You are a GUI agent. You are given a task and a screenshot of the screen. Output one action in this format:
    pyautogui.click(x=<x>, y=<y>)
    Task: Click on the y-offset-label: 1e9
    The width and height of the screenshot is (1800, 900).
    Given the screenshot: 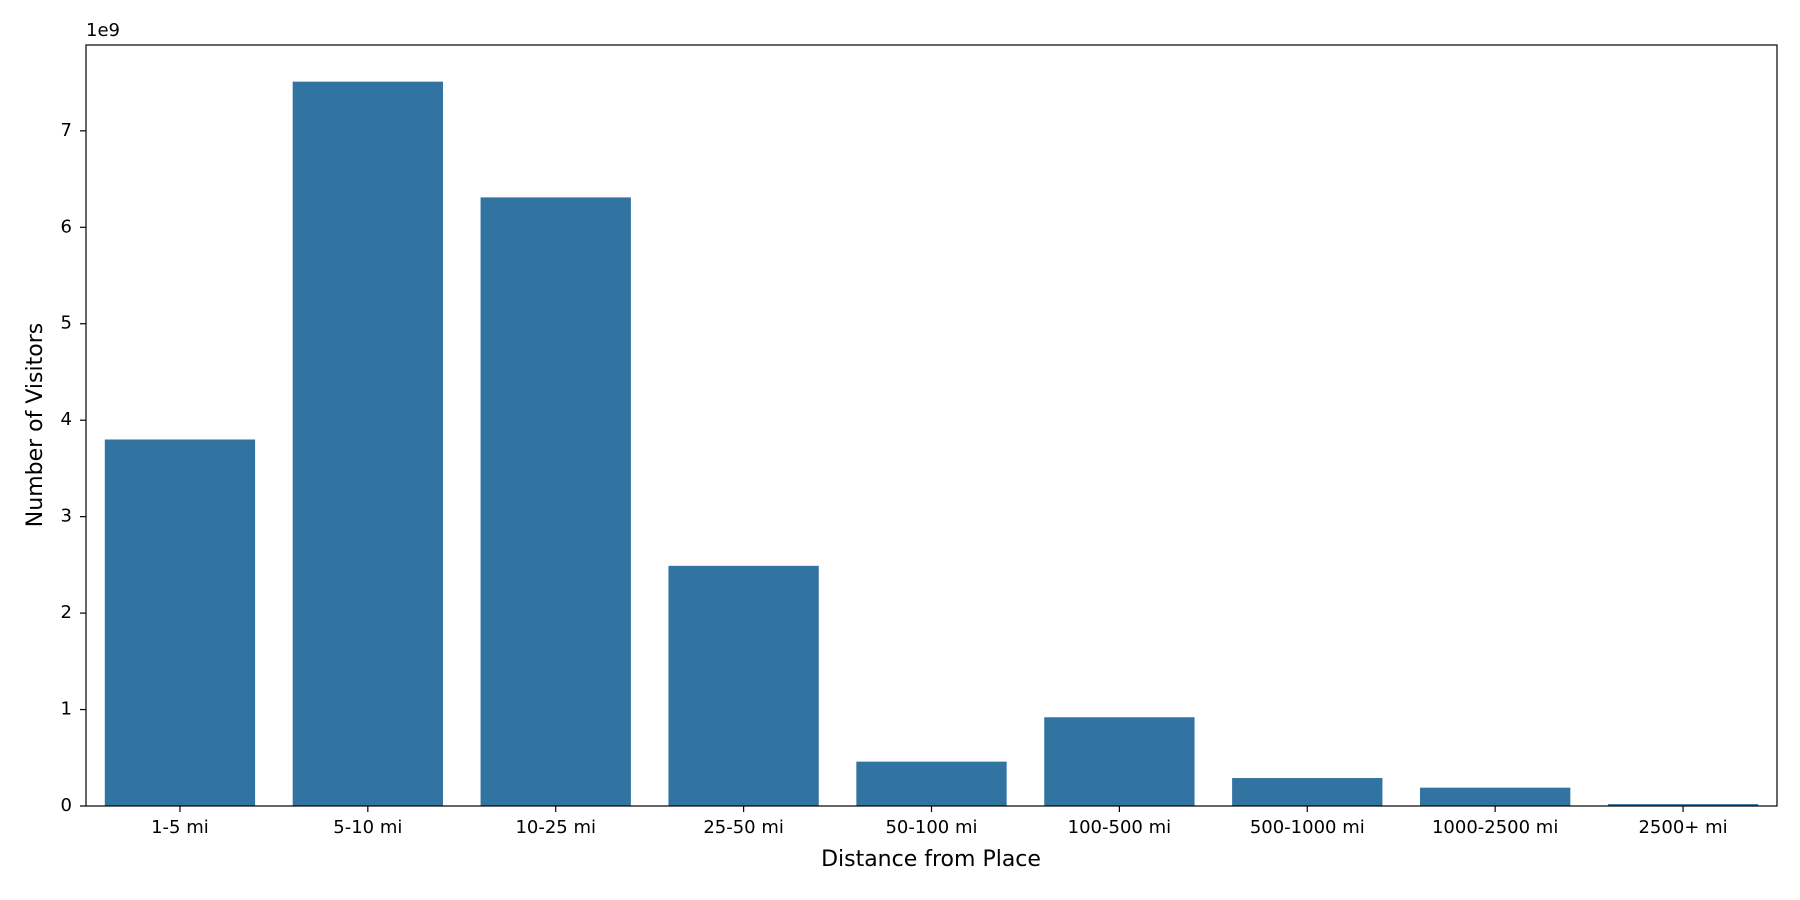 What is the action you would take?
    pyautogui.click(x=103, y=30)
    